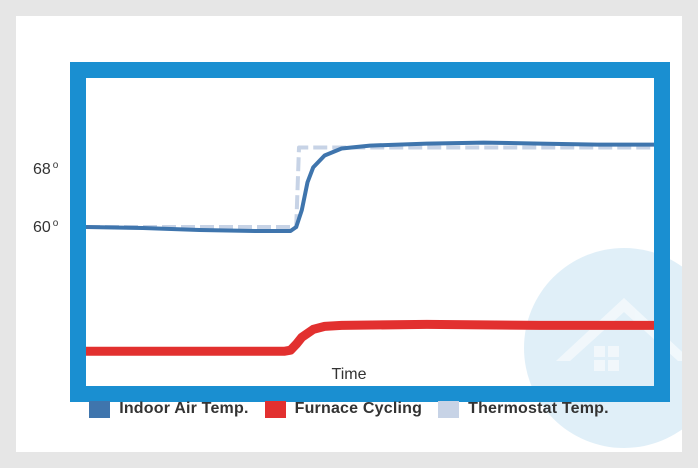 The width and height of the screenshot is (698, 468). Describe the element at coordinates (370, 337) in the screenshot. I see `series-line-furnace-cycling` at that location.